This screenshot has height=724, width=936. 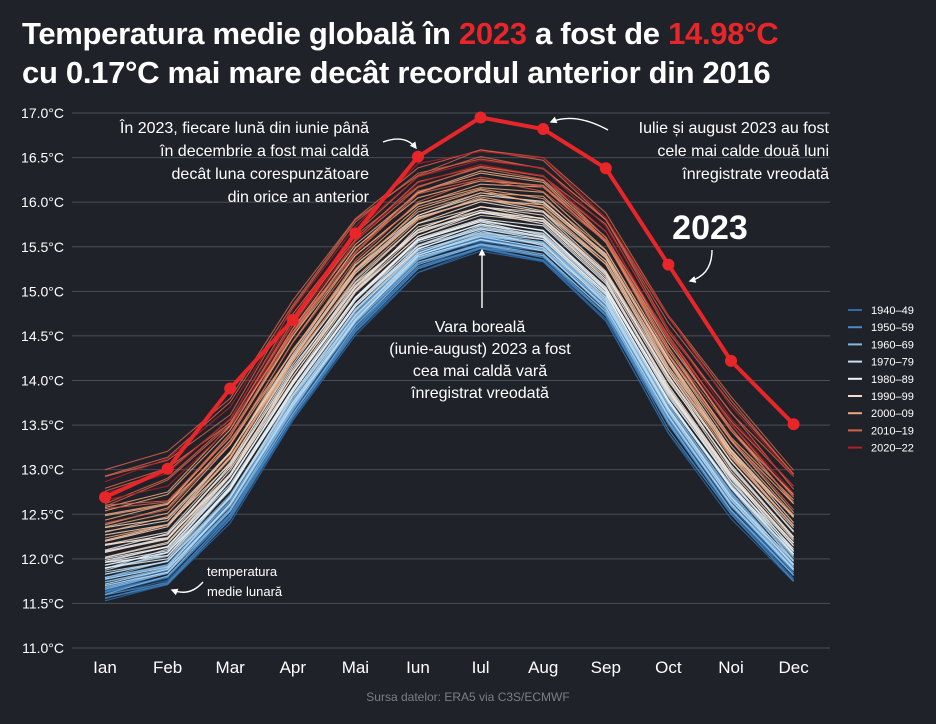 What do you see at coordinates (187, 588) in the screenshot?
I see `arrow-monthly` at bounding box center [187, 588].